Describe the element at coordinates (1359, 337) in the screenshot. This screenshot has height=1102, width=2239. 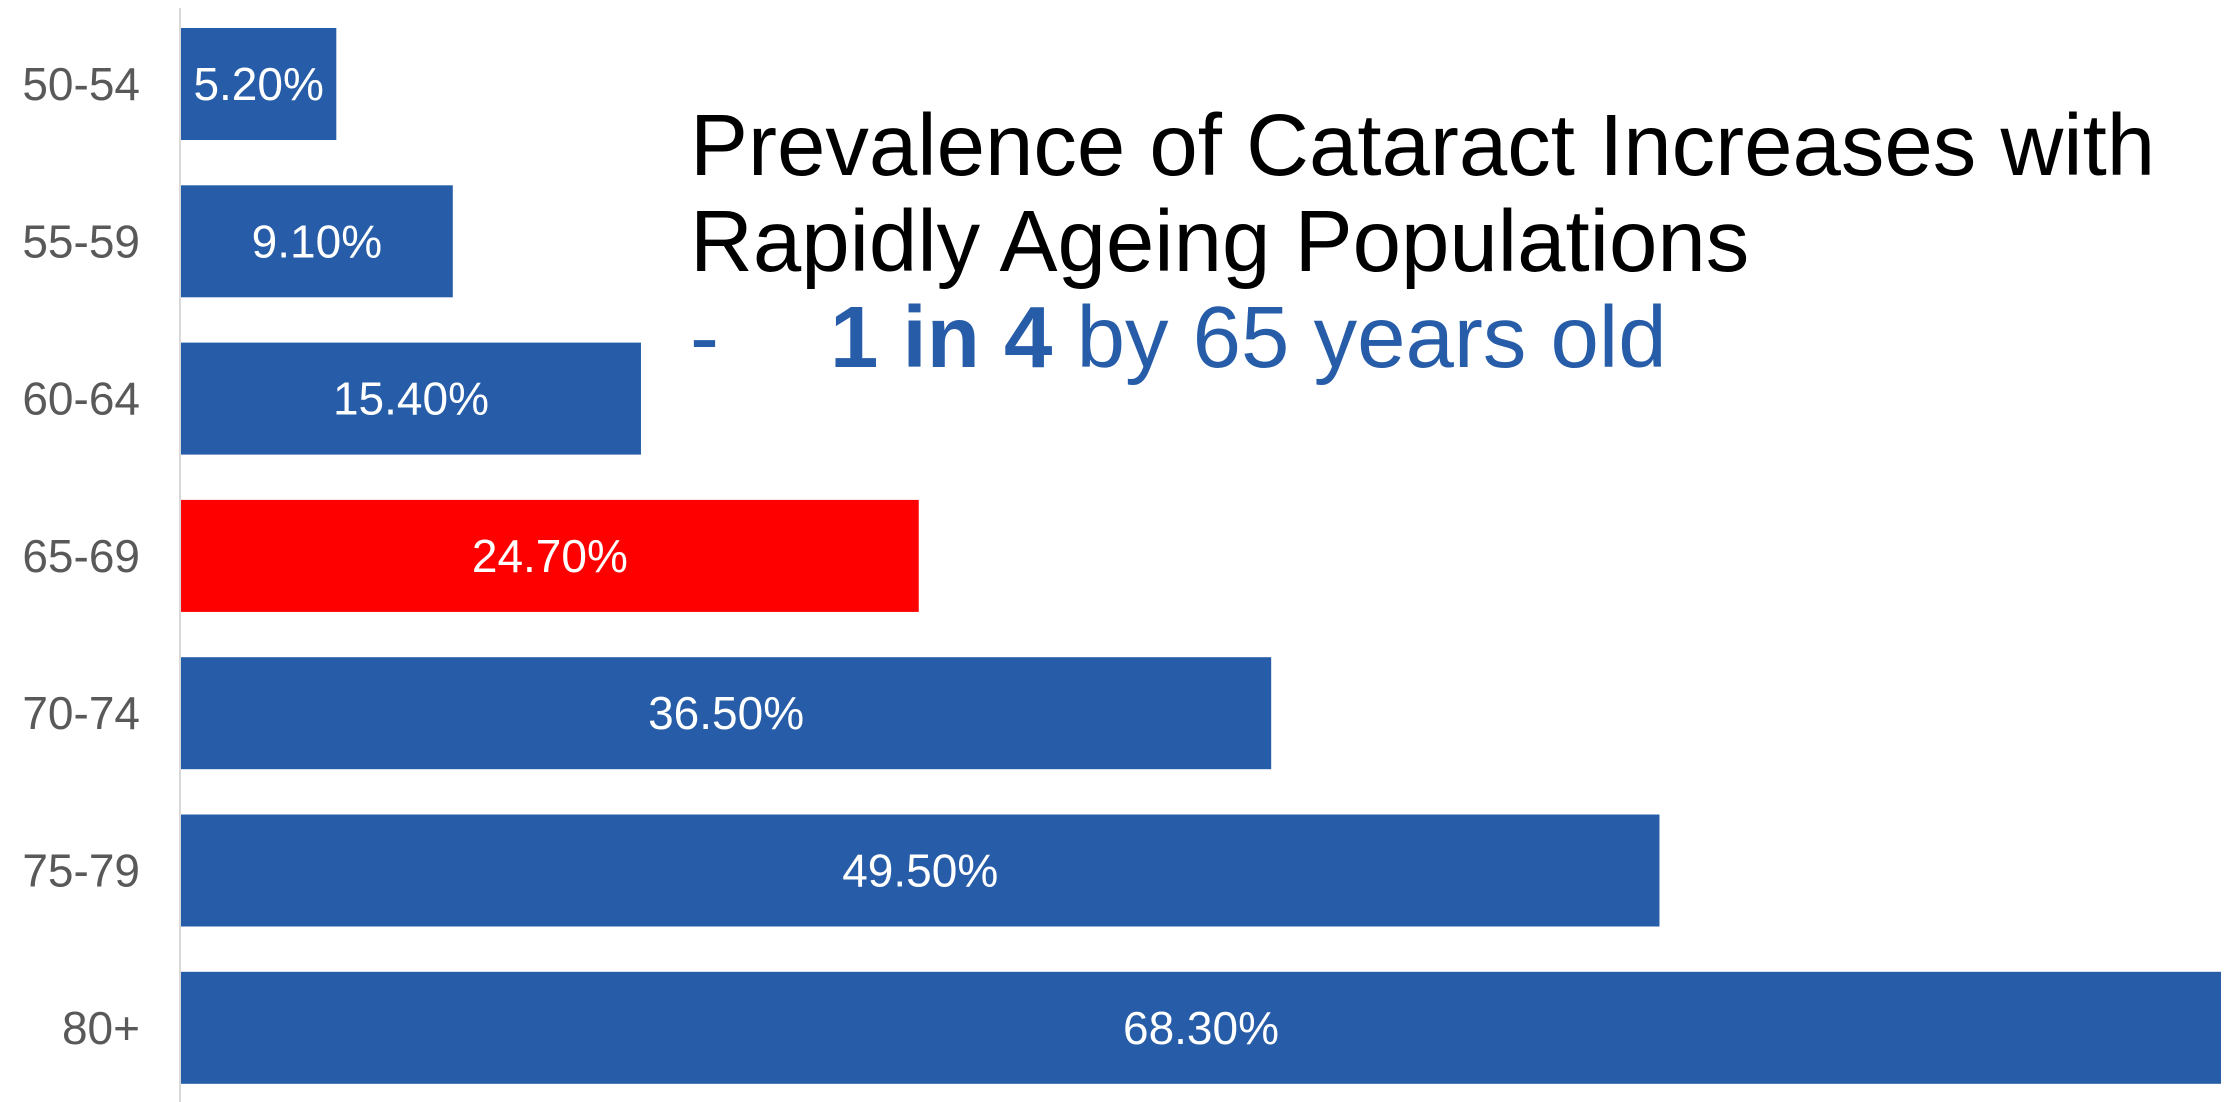
I see `subtitle-rest: by 65 years old` at that location.